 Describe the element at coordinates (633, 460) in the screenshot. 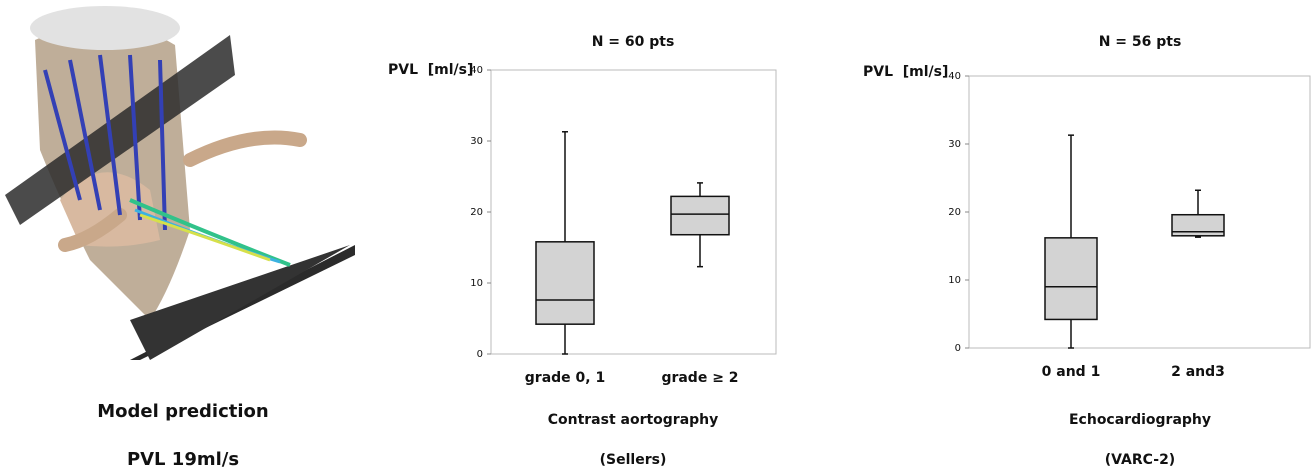

I see `x-axis-label: (Sellers)` at that location.